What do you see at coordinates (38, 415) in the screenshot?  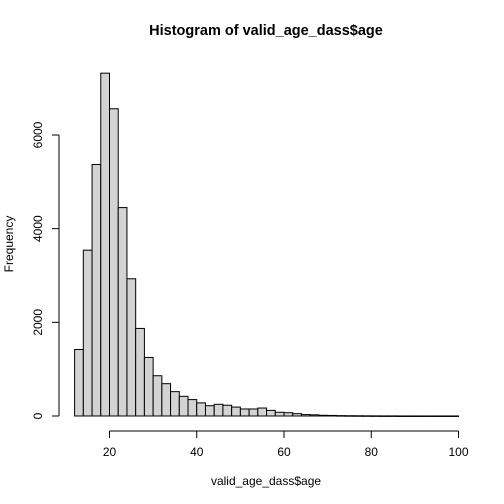 I see `y-tick-label-0: 0` at bounding box center [38, 415].